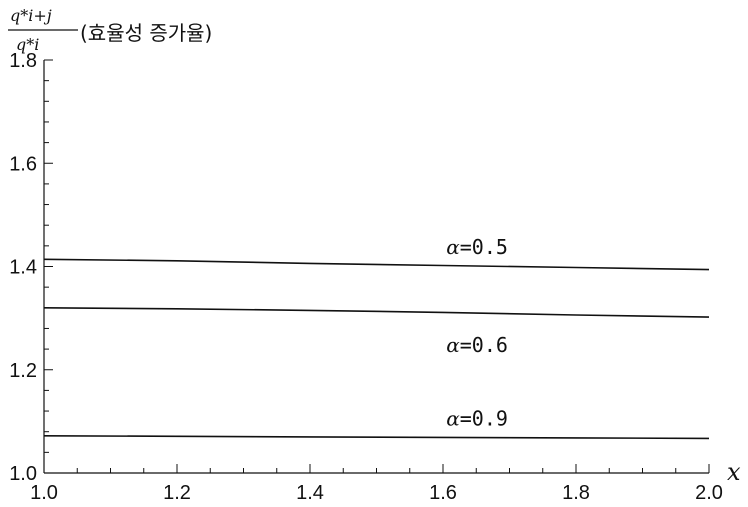 Image resolution: width=748 pixels, height=507 pixels. I want to click on y-axis-label-numerator: q*i+j, so click(31, 15).